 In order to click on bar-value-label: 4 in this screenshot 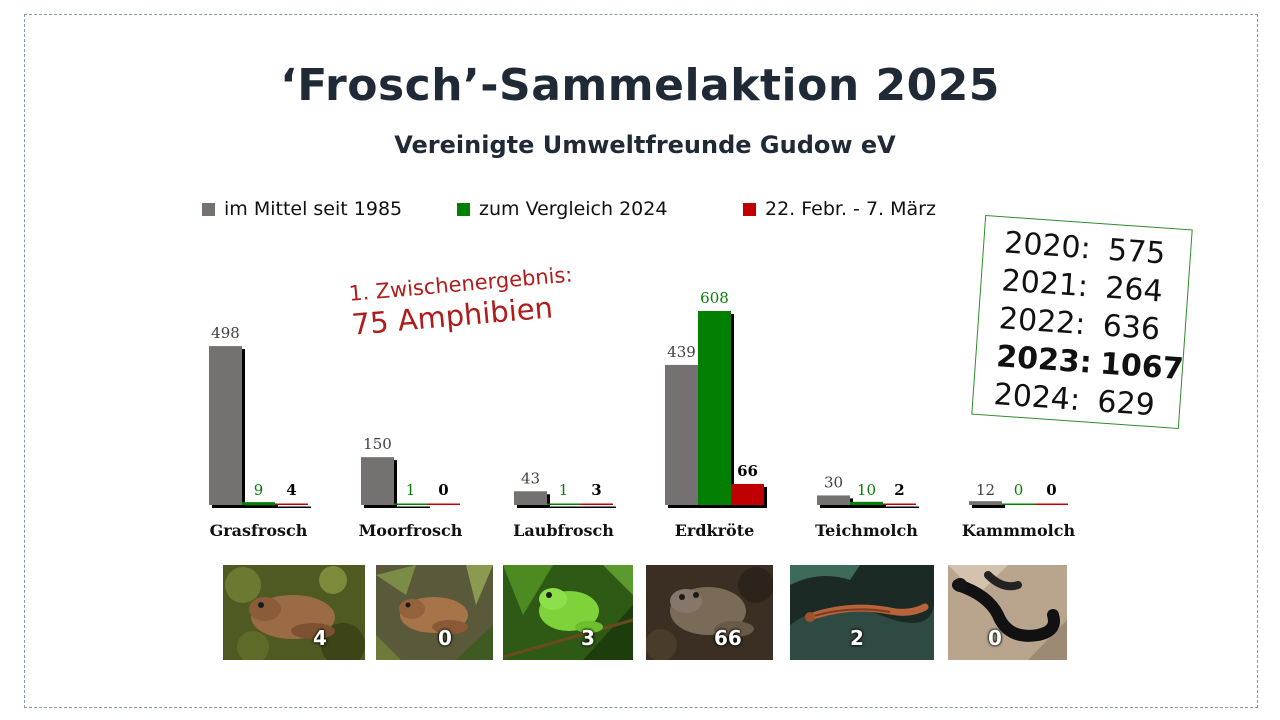, I will do `click(291, 490)`.